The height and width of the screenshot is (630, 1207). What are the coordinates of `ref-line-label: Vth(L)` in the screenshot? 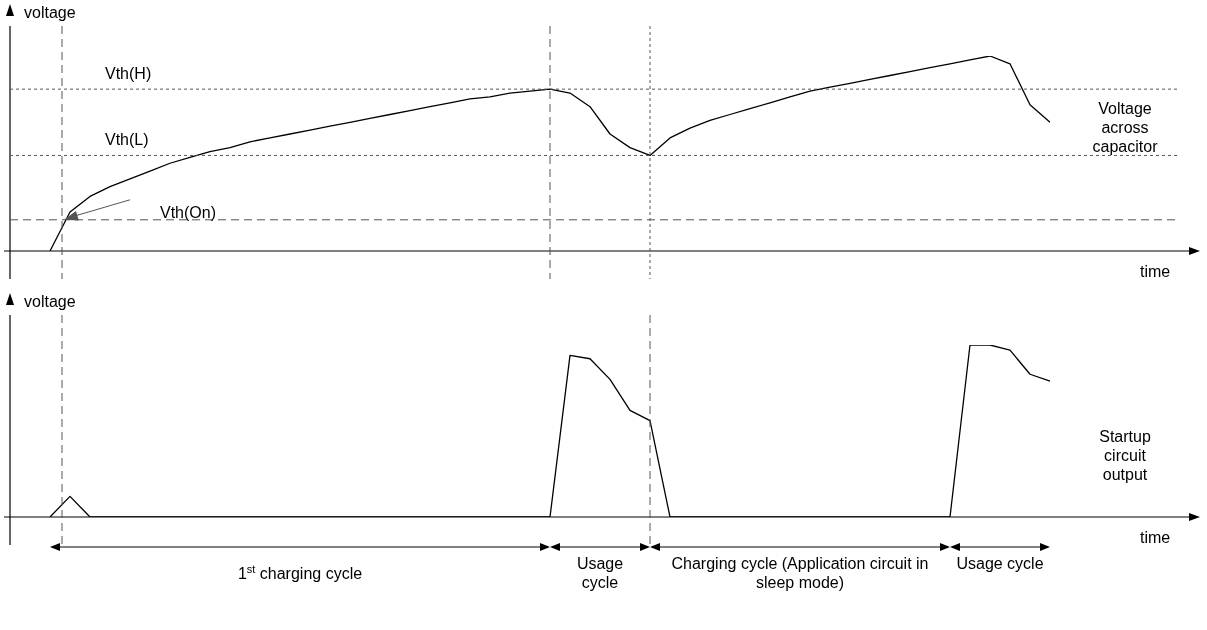 It's located at (127, 140).